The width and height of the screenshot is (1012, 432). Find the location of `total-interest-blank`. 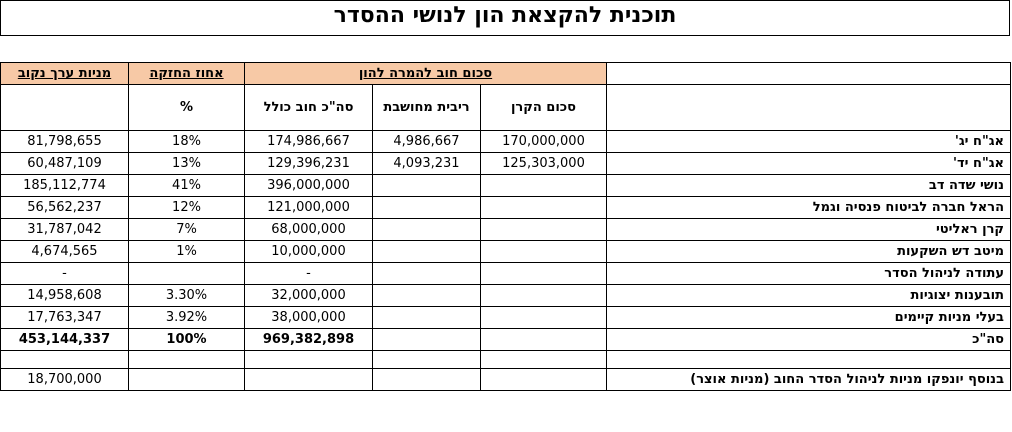

total-interest-blank is located at coordinates (426, 339).